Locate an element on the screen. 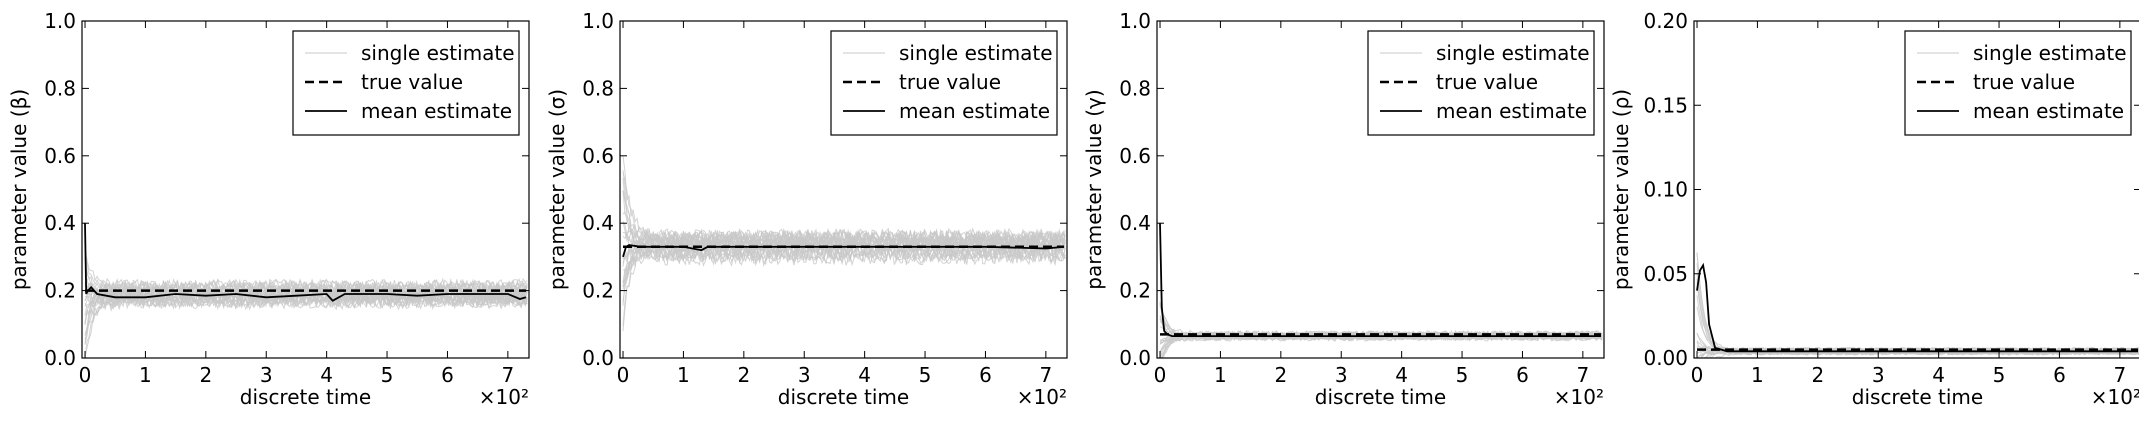 The image size is (2139, 422). y-axis-label: parameter value (σ) is located at coordinates (557, 189).